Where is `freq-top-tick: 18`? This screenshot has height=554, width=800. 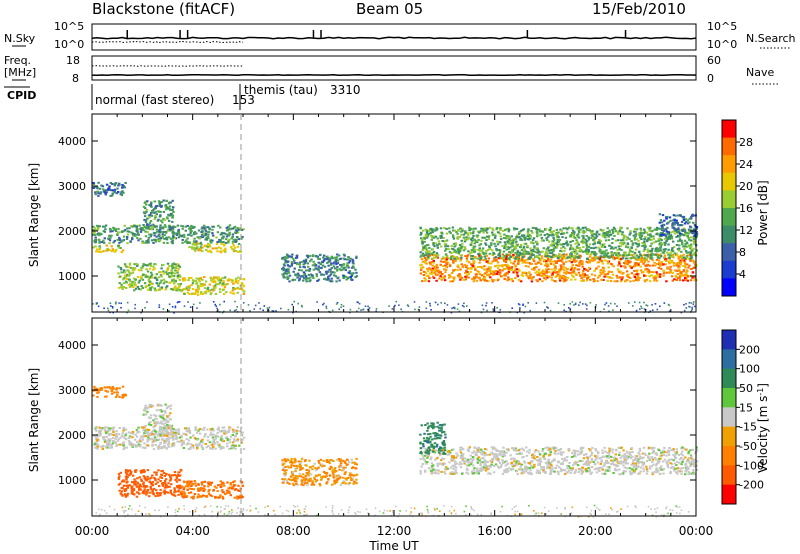 freq-top-tick: 18 is located at coordinates (73, 60).